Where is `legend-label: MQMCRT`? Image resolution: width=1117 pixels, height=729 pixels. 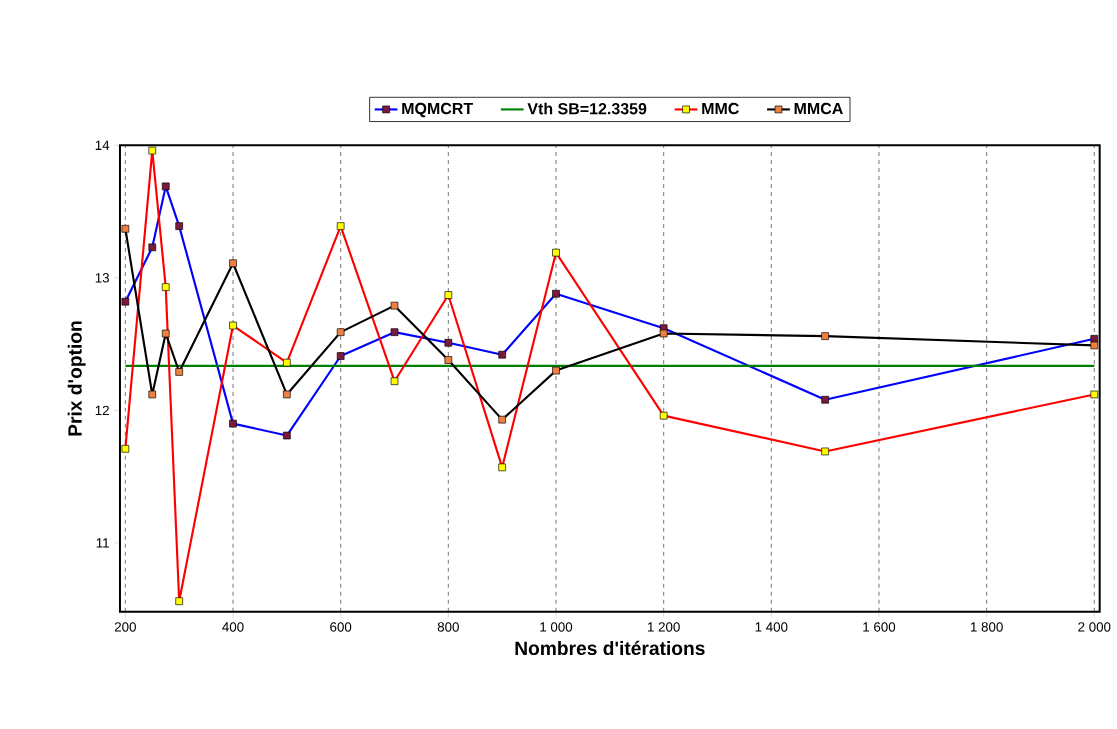 legend-label: MQMCRT is located at coordinates (437, 110).